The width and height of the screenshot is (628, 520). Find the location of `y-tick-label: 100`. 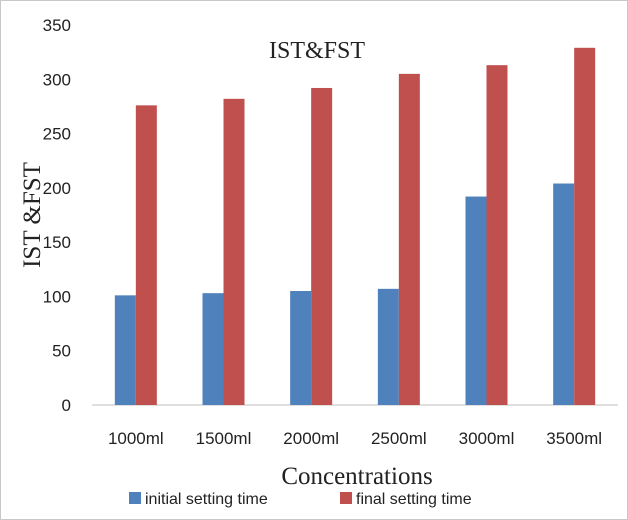

y-tick-label: 100 is located at coordinates (57, 296).